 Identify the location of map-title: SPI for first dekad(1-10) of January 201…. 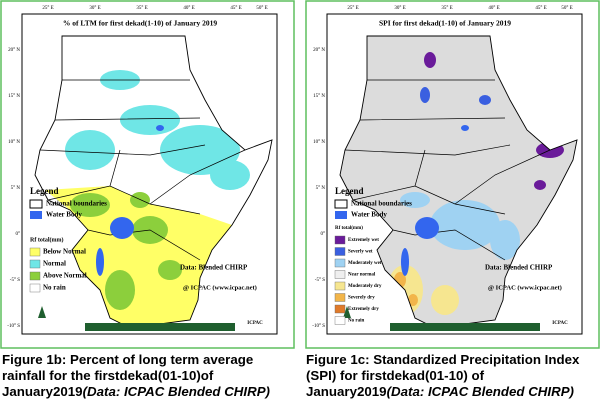
(445, 23).